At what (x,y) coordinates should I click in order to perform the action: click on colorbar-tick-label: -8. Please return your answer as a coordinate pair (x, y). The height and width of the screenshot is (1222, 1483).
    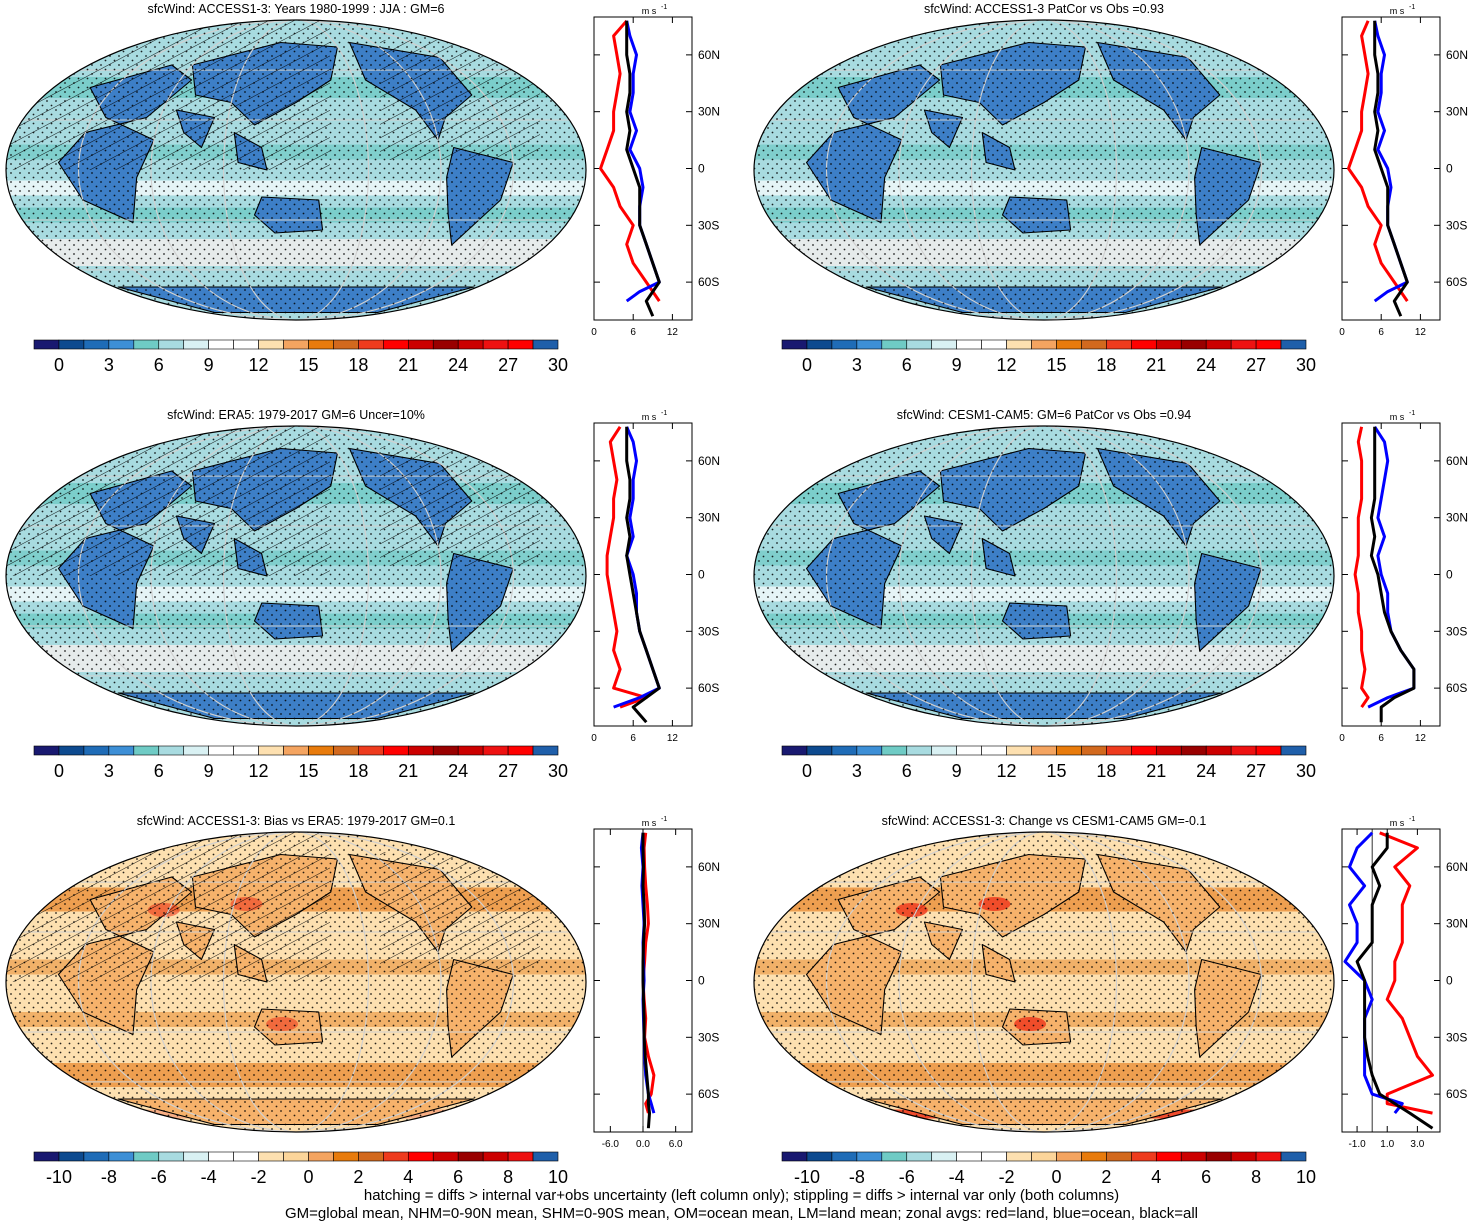
    Looking at the image, I should click on (109, 1177).